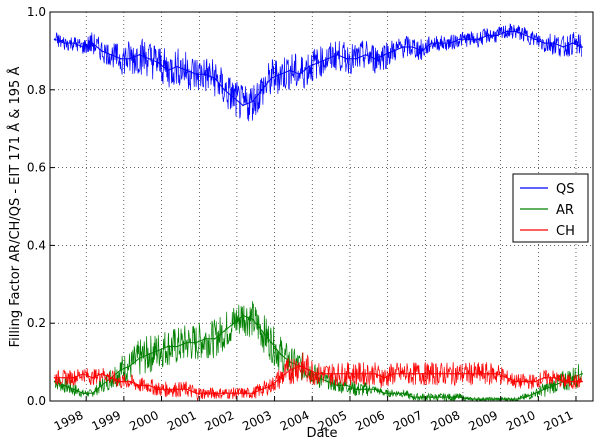 This screenshot has height=442, width=600. Describe the element at coordinates (36, 401) in the screenshot. I see `y-tick-label: 0.0` at that location.